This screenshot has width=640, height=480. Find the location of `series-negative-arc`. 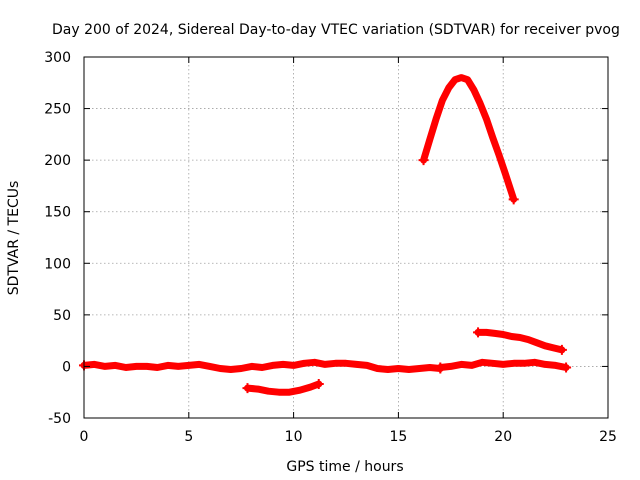

series-negative-arc is located at coordinates (283, 388).